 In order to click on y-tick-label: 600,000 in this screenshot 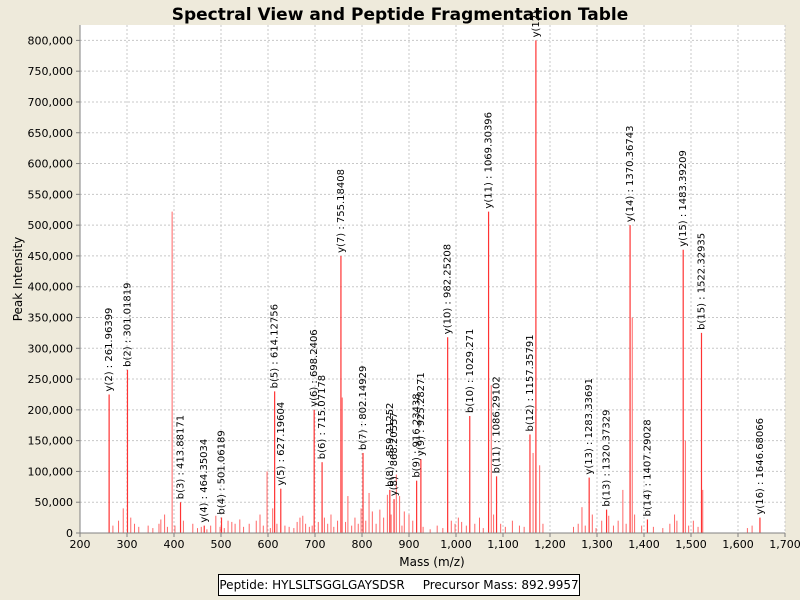, I will do `click(51, 164)`.